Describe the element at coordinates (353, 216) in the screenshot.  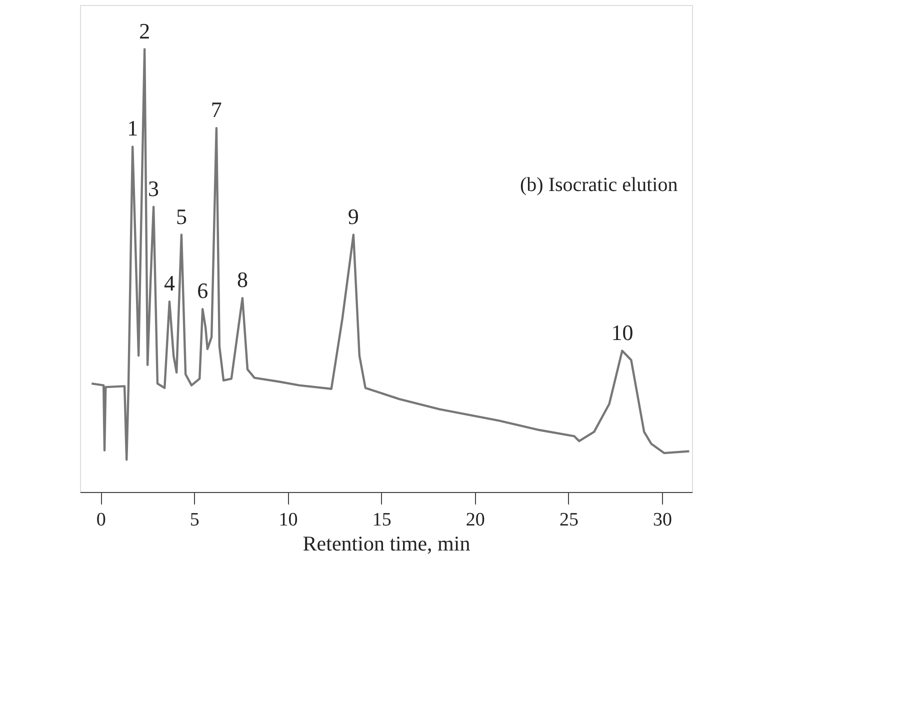
I see `annotation: 9` at that location.